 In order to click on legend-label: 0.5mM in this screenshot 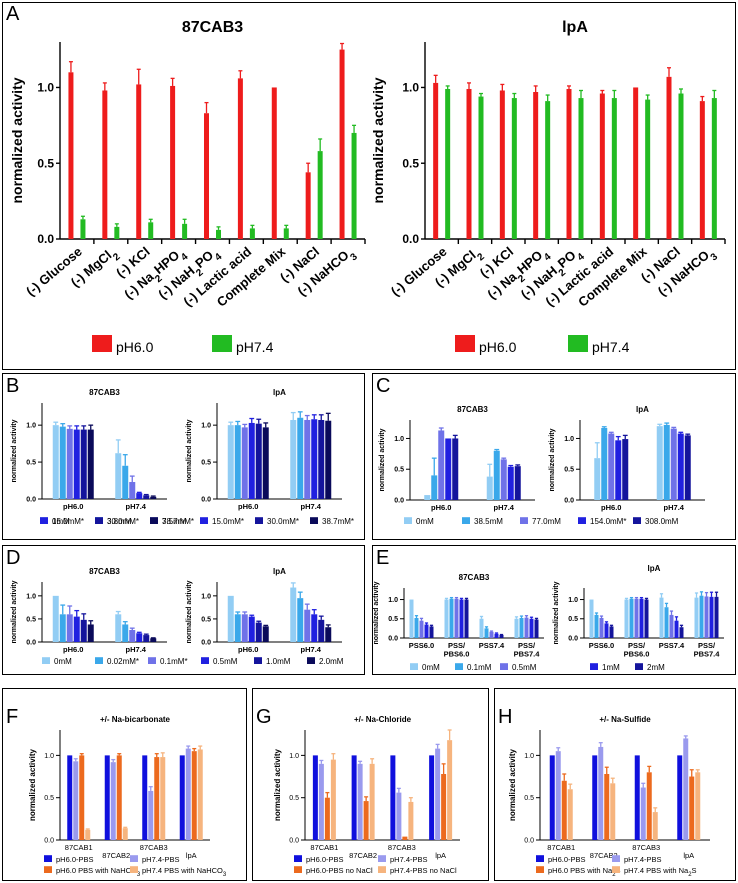, I will do `click(524, 667)`.